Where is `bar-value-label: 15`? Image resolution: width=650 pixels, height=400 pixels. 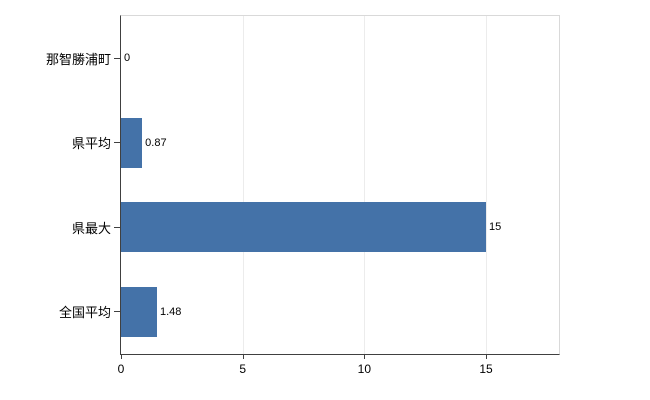
bar-value-label: 15 is located at coordinates (495, 227).